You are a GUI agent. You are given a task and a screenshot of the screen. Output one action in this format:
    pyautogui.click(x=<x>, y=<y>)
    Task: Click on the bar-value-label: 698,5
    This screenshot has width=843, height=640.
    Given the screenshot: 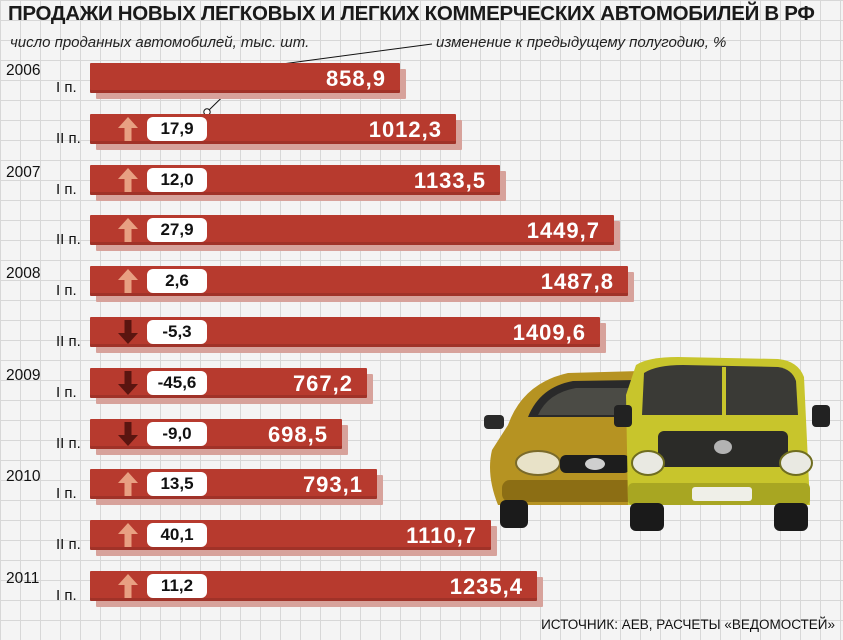 What is the action you would take?
    pyautogui.click(x=297, y=434)
    